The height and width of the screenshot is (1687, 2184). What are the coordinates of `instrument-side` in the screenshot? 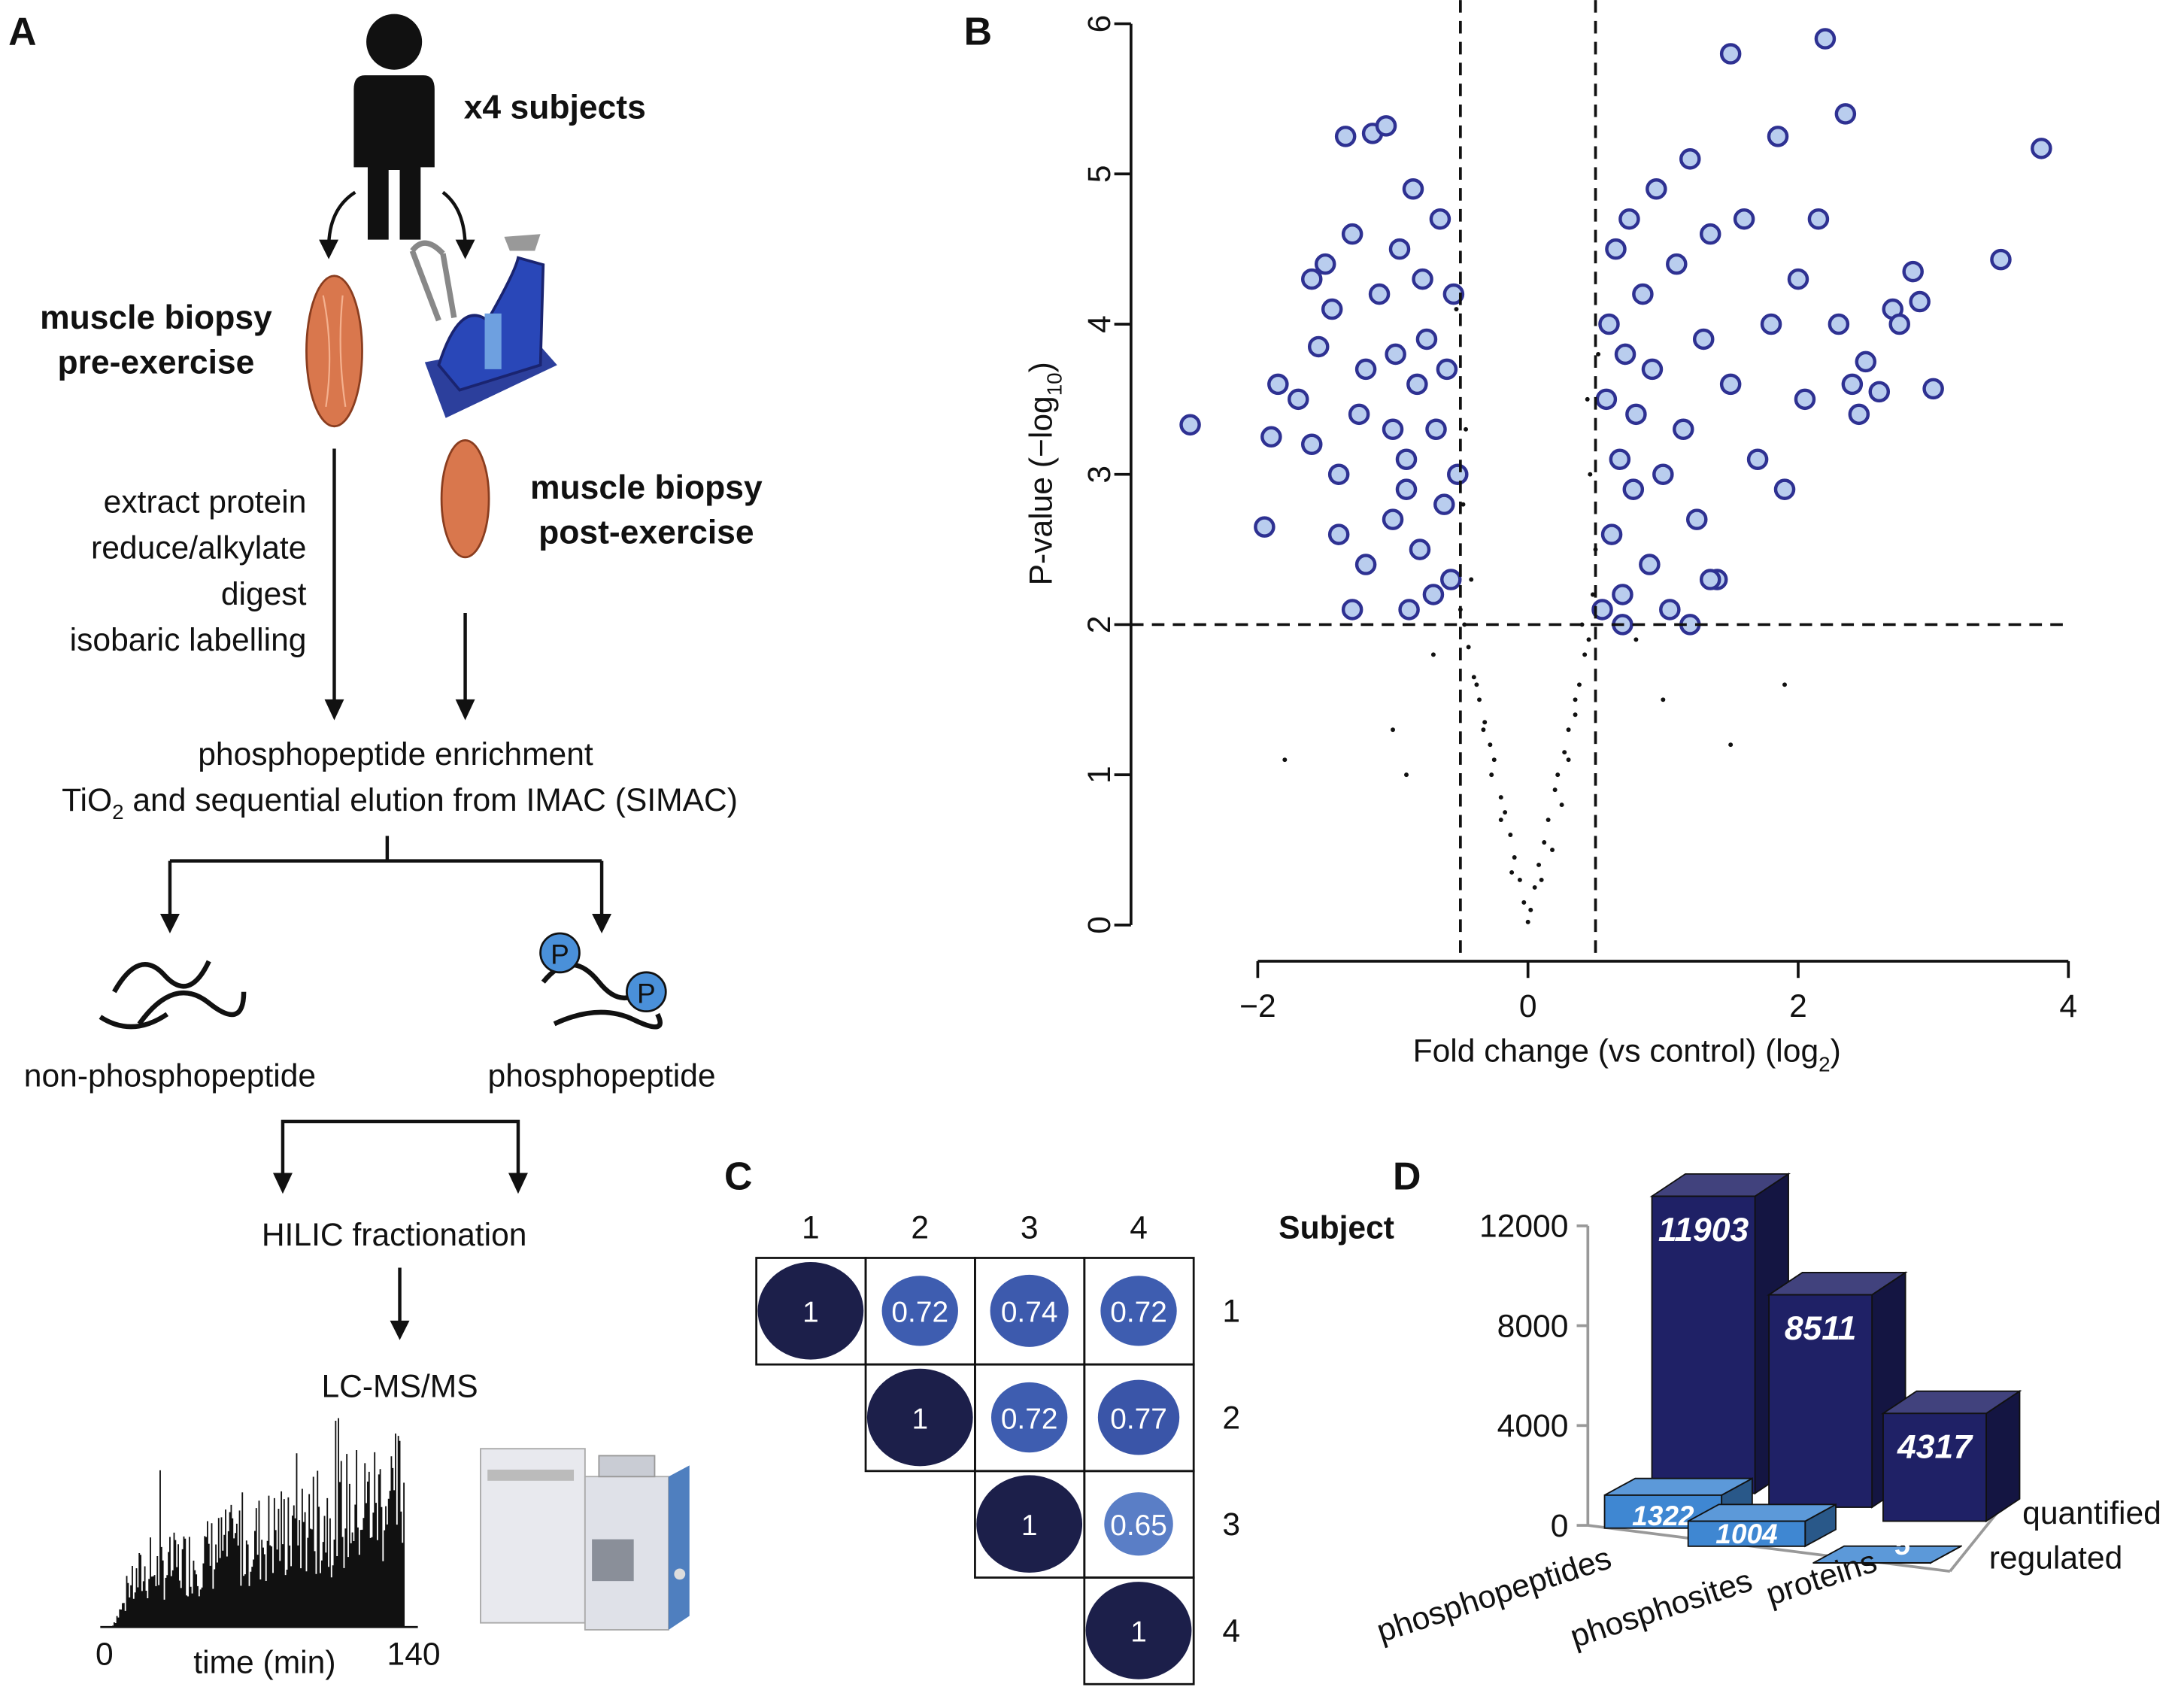 It's located at (679, 1548).